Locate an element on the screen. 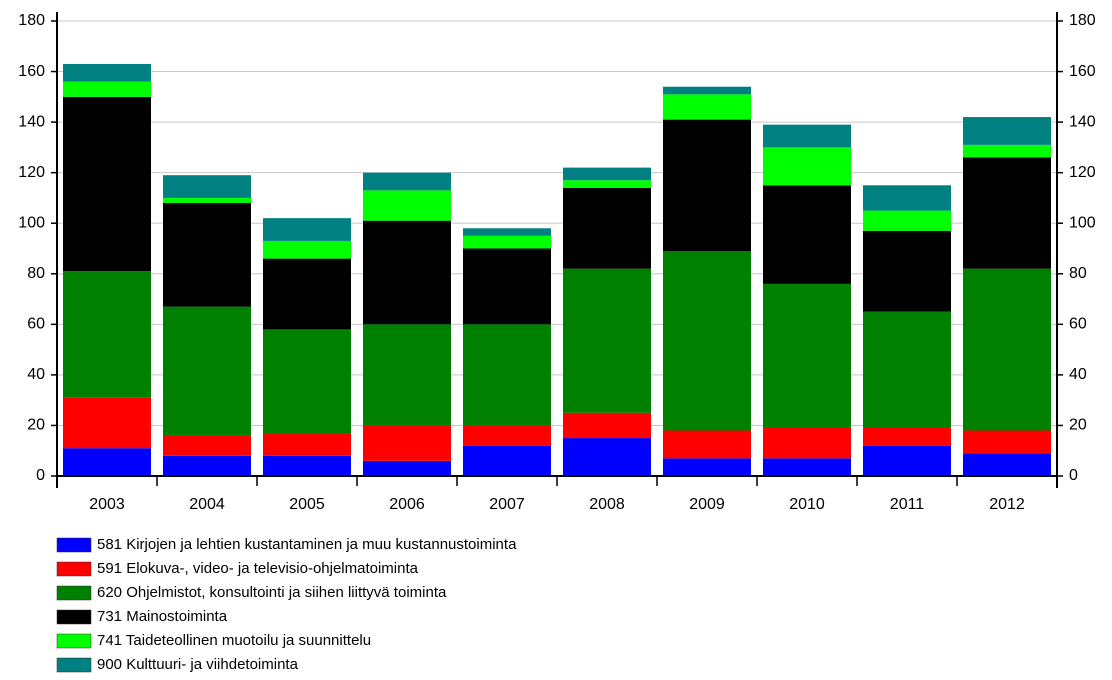 This screenshot has width=1112, height=680. y-tick-label: 120 is located at coordinates (31, 172).